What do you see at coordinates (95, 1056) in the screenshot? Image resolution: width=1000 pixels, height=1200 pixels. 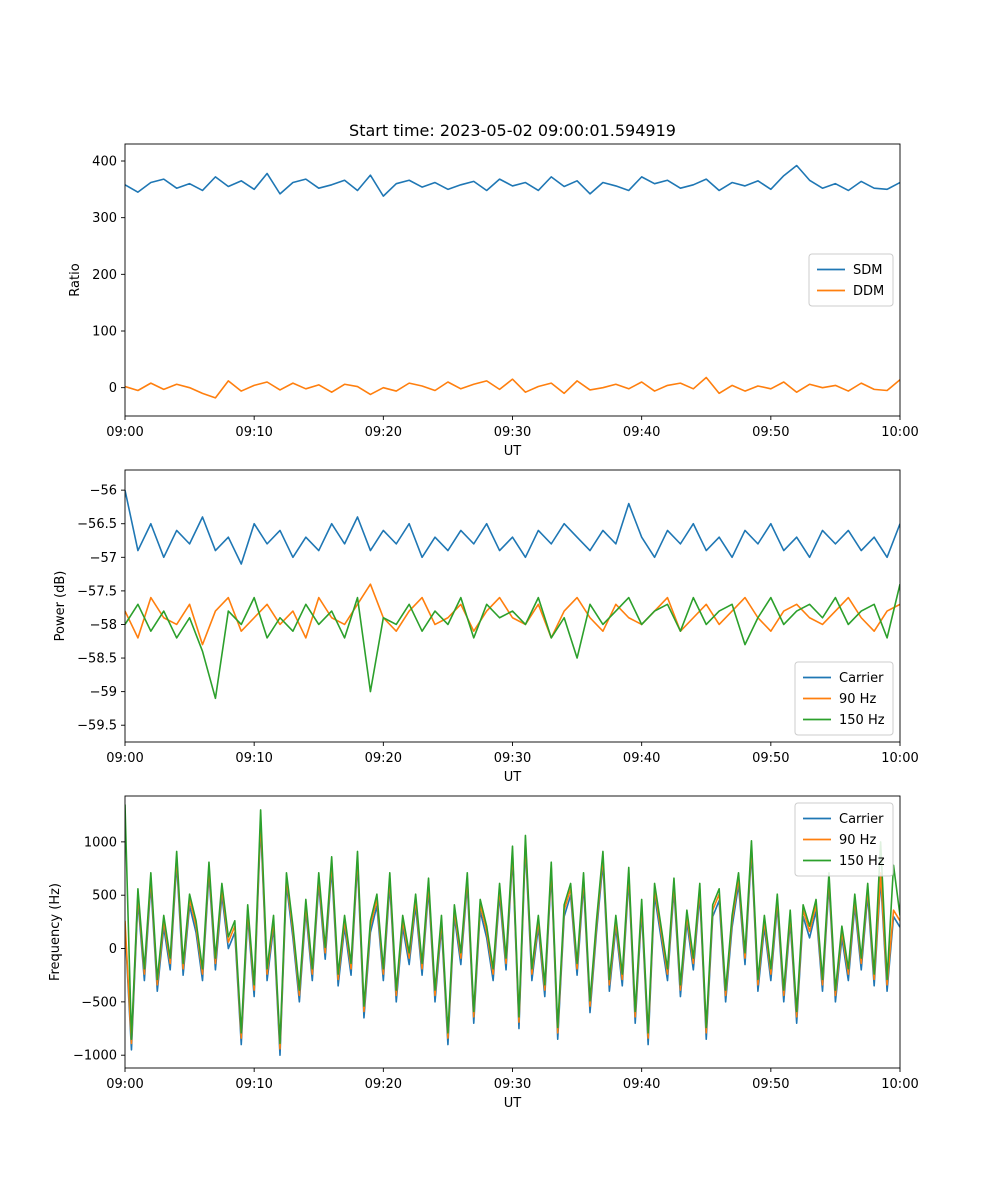 I see `y-tick-label: −1000` at bounding box center [95, 1056].